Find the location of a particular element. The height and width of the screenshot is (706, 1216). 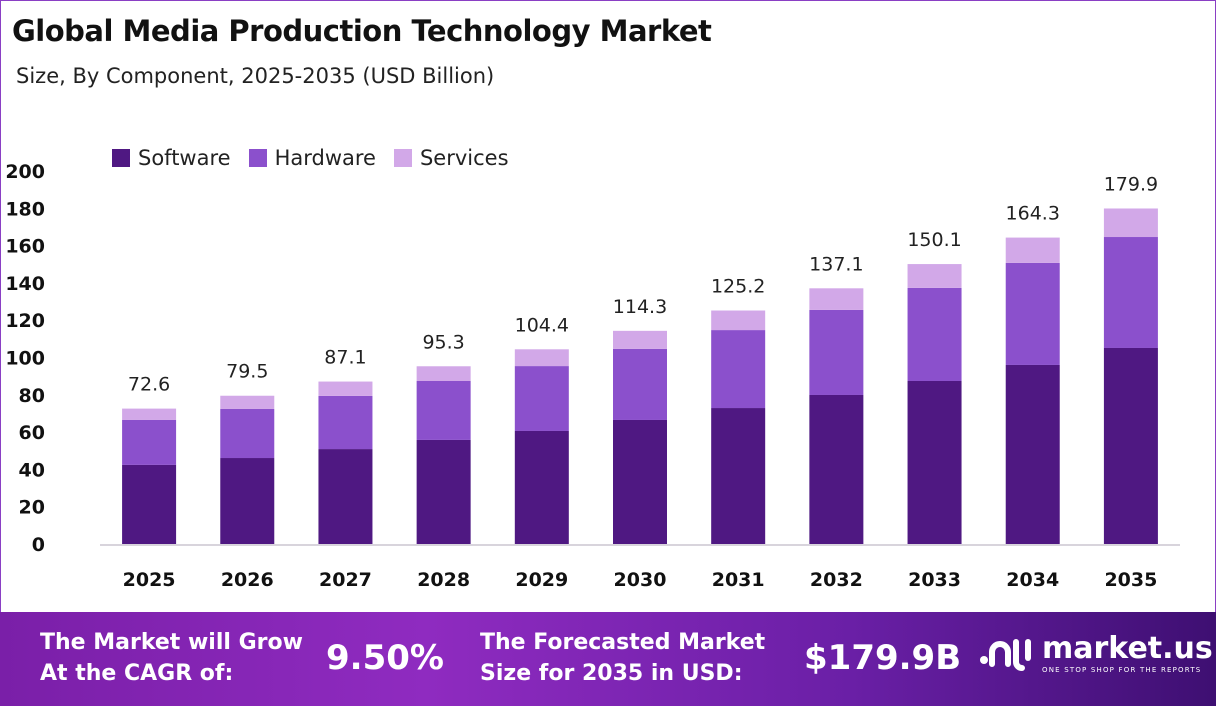

bar-segment-software-2028 is located at coordinates (443, 491).